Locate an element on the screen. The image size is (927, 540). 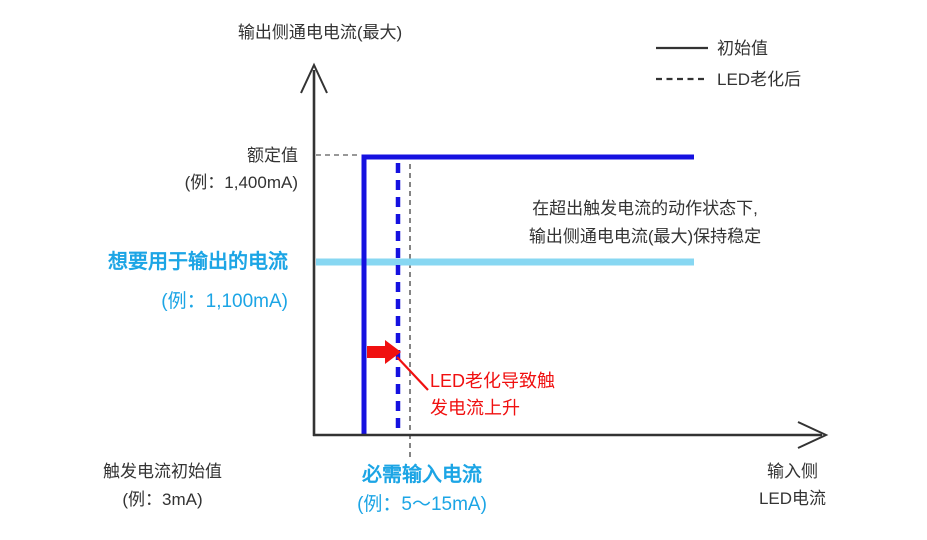
stability-note-line2: 输出侧通电电流(最大)保持稳定 is located at coordinates (645, 236).